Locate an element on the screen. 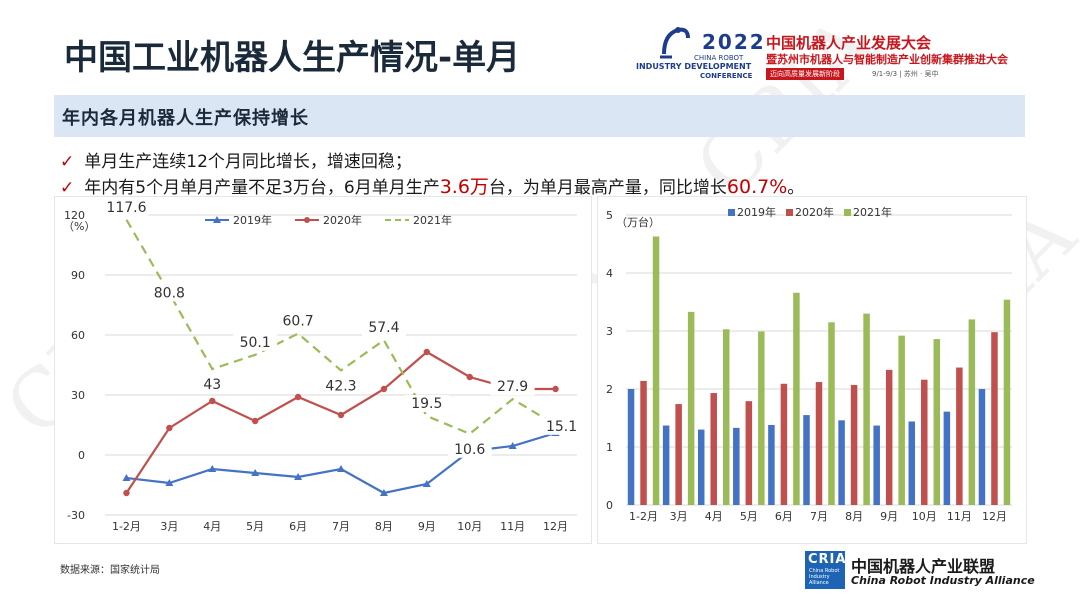 This screenshot has height=599, width=1080. x-tick-label: 1-2月 is located at coordinates (126, 526).